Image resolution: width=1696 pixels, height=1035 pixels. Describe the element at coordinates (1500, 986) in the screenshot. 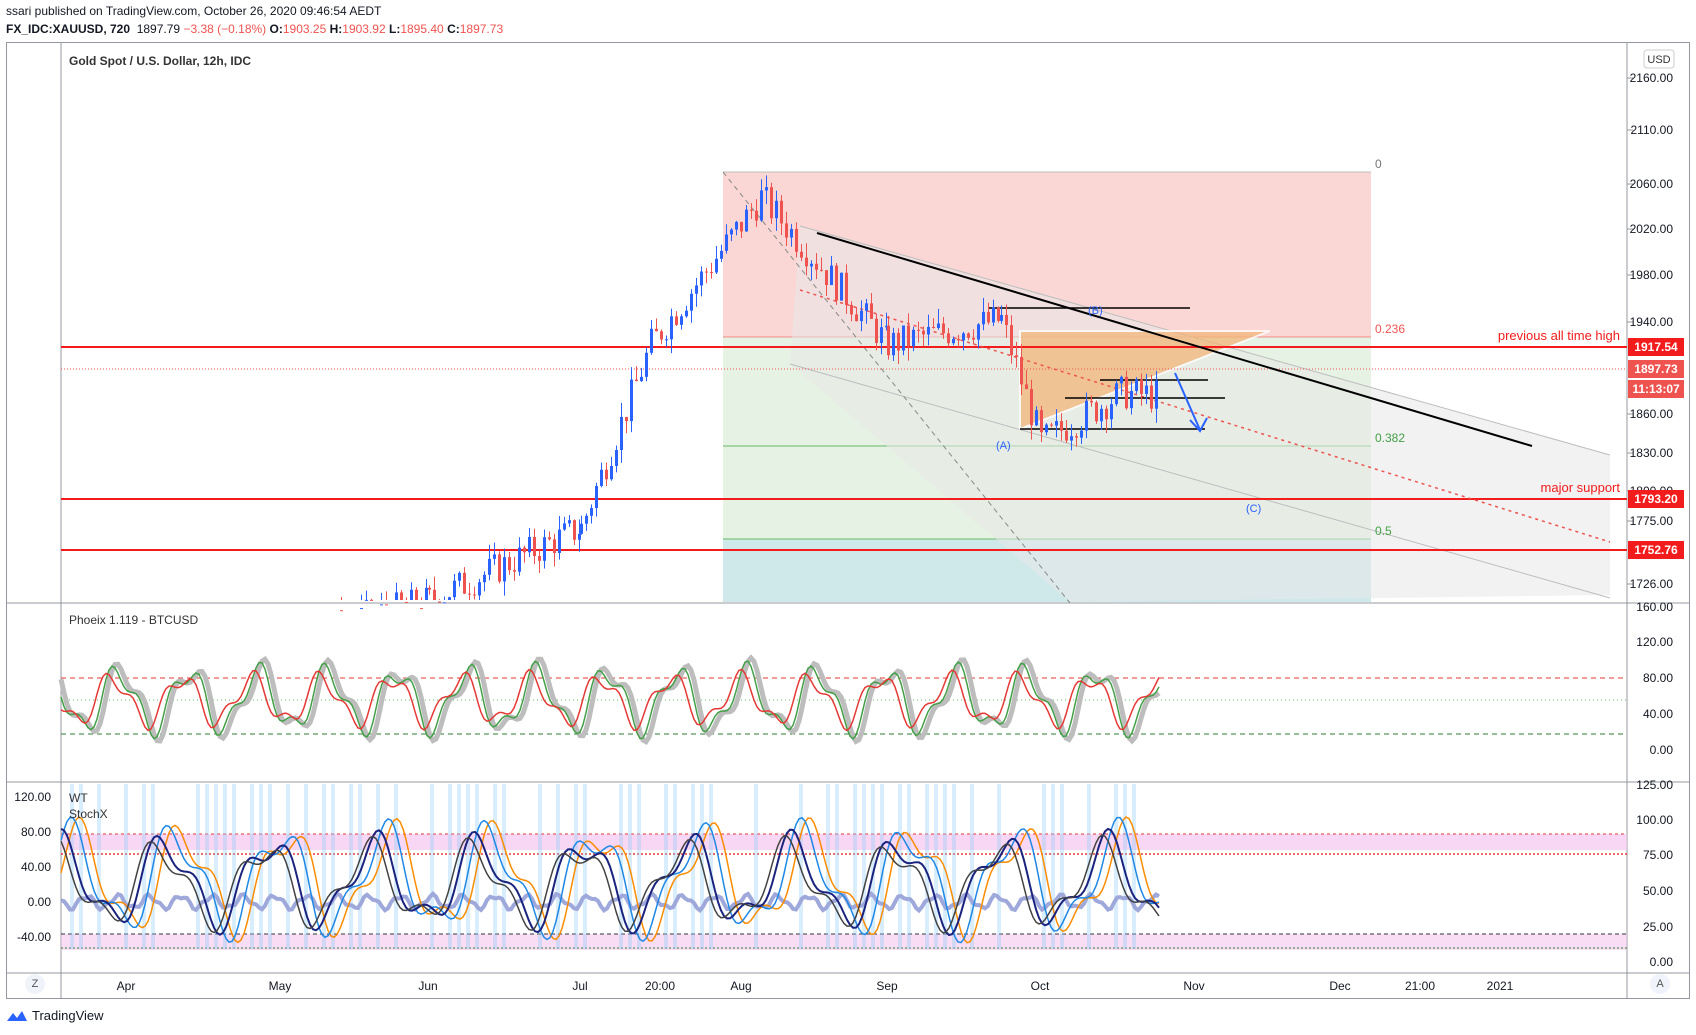

I see `time-tick-label: 2021` at that location.